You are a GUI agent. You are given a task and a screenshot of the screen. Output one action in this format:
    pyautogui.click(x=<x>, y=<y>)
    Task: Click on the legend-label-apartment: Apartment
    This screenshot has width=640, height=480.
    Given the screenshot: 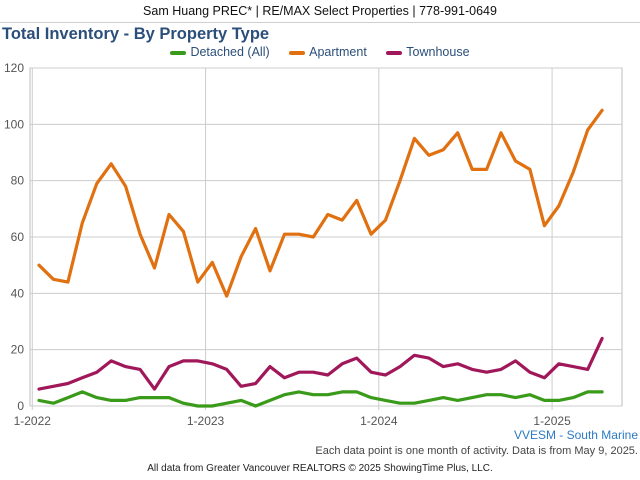 What is the action you would take?
    pyautogui.click(x=338, y=52)
    